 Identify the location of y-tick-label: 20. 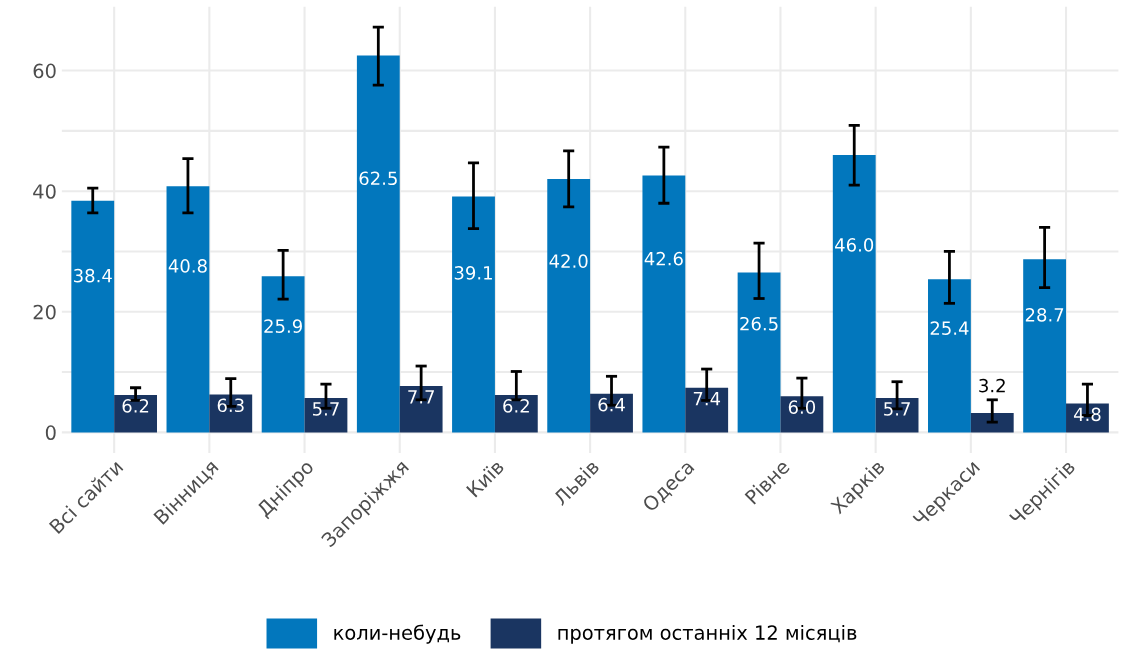
(44, 312).